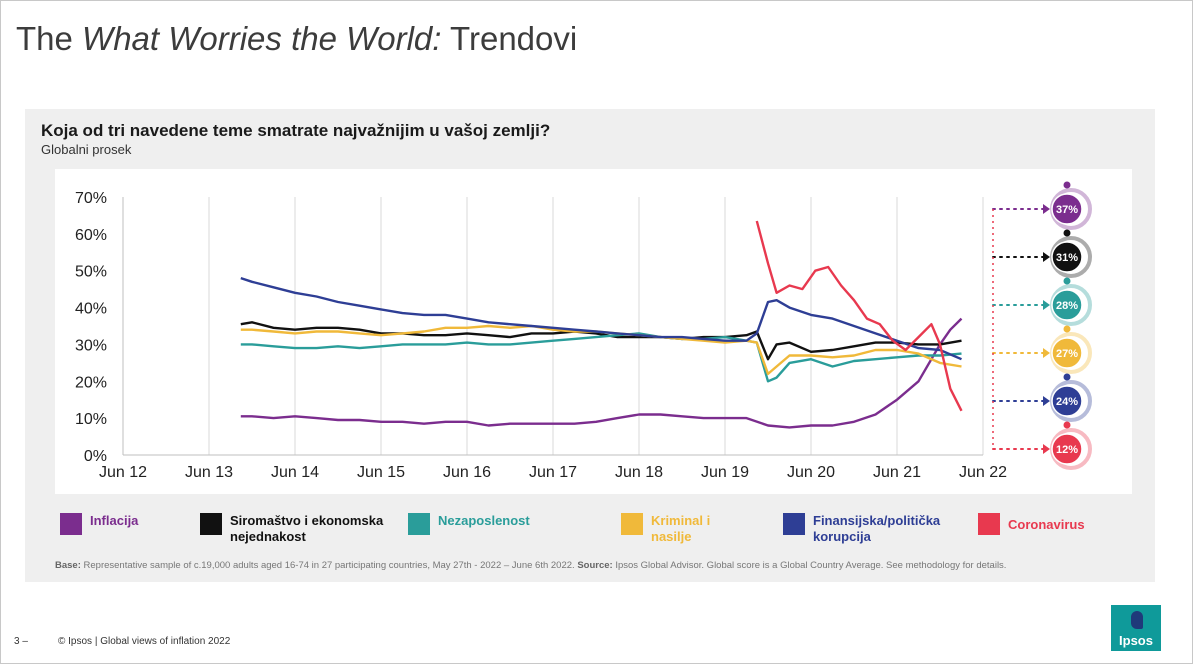 The image size is (1193, 664). I want to click on legend-item-siromastvo: Siromaštvo i ekonomska nejednakost, so click(300, 529).